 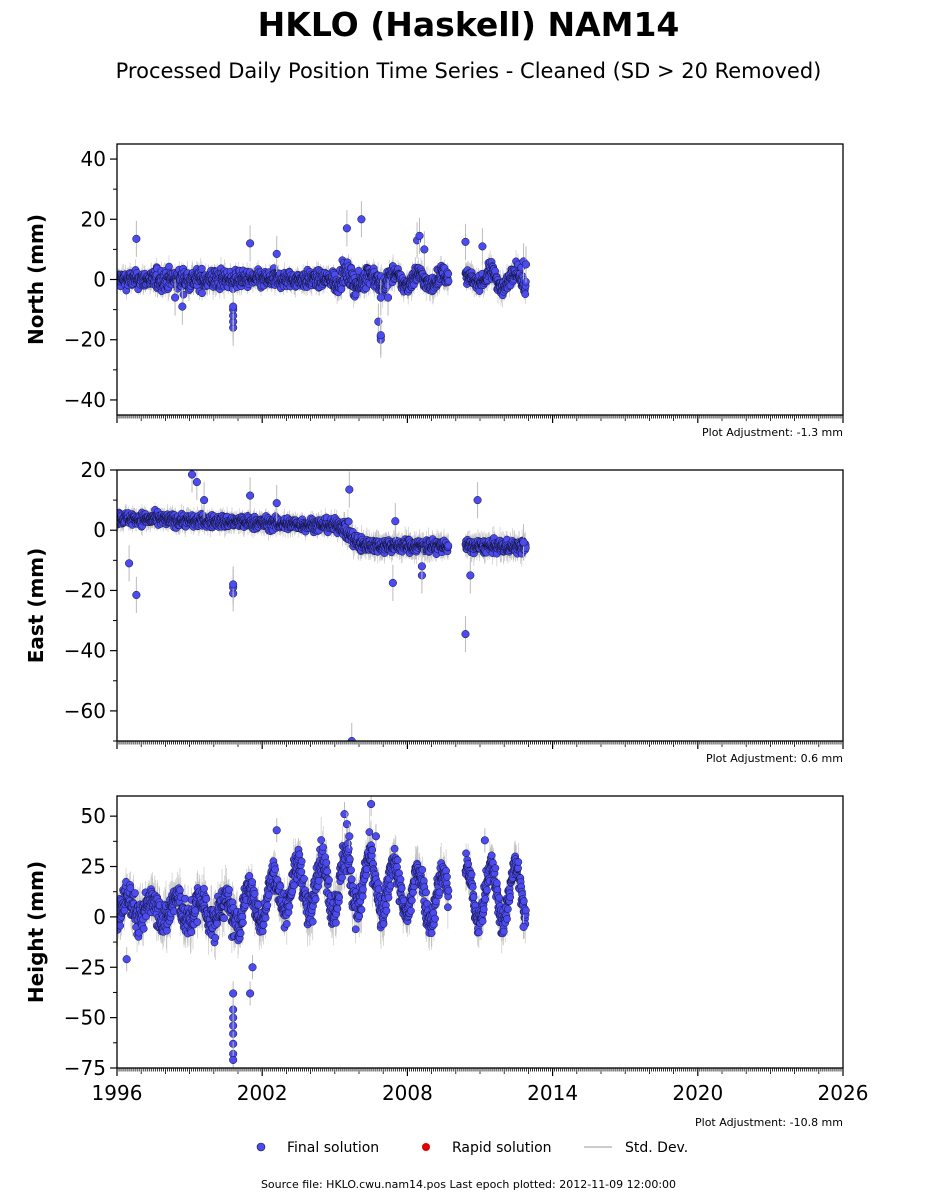 What do you see at coordinates (772, 432) in the screenshot?
I see `plot-adjustment-label: Plot Adjustment: -1.3 mm` at bounding box center [772, 432].